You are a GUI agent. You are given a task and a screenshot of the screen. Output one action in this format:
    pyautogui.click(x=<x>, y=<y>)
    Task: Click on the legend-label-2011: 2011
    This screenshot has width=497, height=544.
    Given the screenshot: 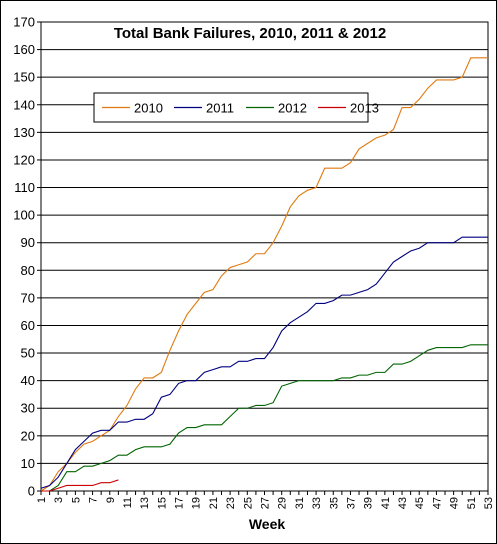 What is the action you would take?
    pyautogui.click(x=220, y=108)
    